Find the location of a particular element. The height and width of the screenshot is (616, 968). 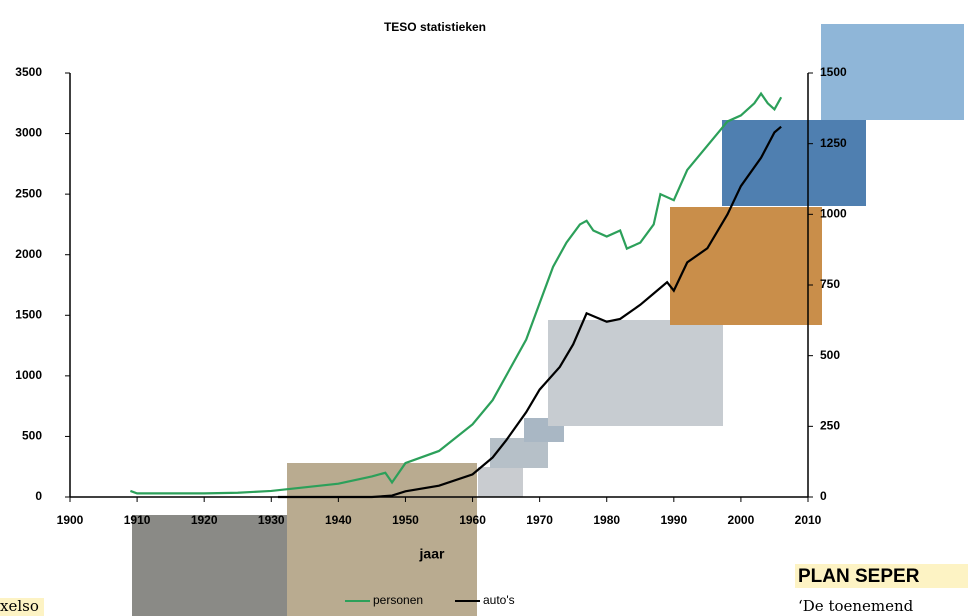

x-tick-label: 1920 is located at coordinates (204, 520).